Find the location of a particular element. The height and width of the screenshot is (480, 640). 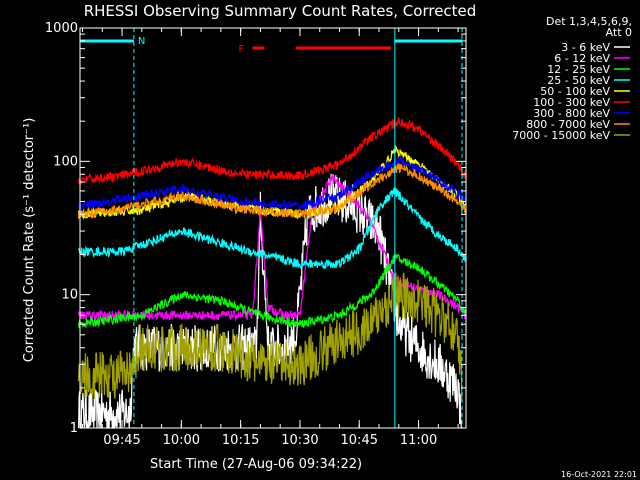

legend-entry-6: 100 - 300 keV is located at coordinates (571, 102).